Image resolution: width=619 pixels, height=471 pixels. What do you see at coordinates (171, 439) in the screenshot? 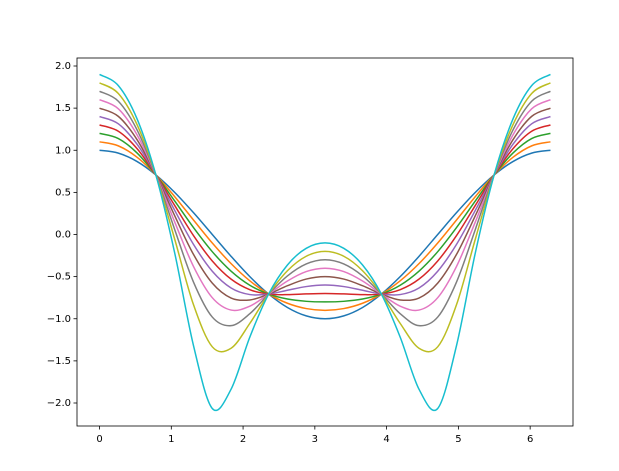
I see `x-tick-label: 1` at bounding box center [171, 439].